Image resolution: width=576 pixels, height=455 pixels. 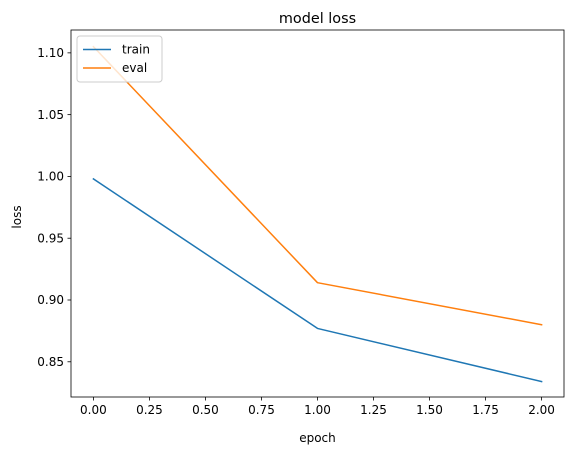 I want to click on y-tick-label: 1.00, so click(x=50, y=177).